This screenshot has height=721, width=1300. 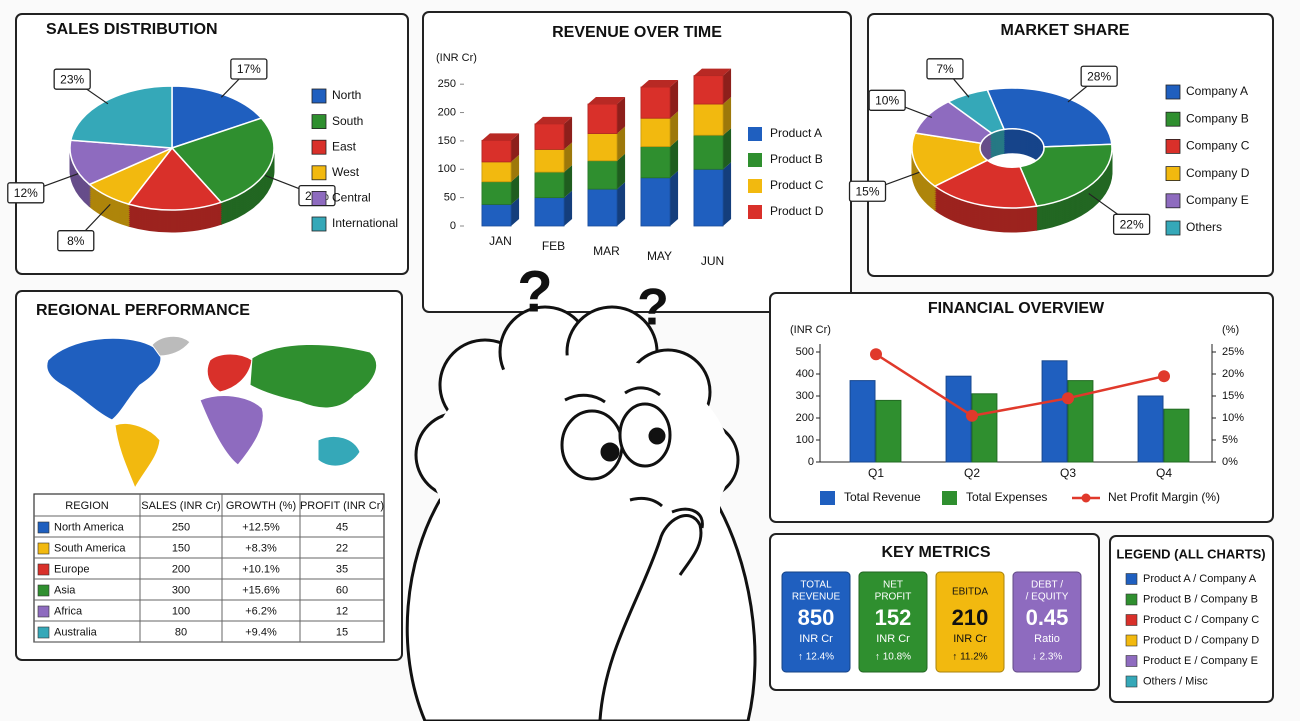 What do you see at coordinates (1217, 91) in the screenshot?
I see `legend-label: Company A` at bounding box center [1217, 91].